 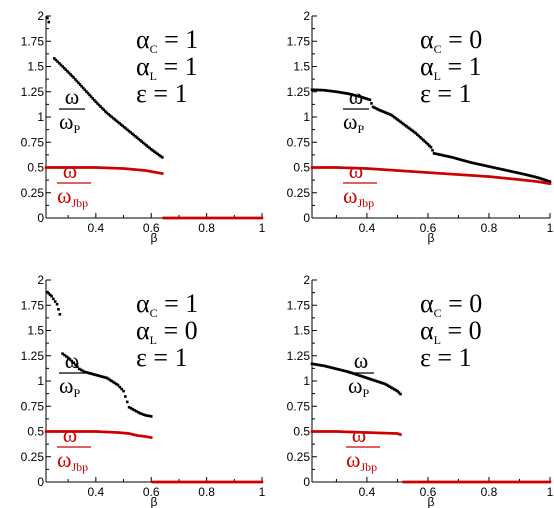 I want to click on y-tick-label: 1.5, so click(x=35, y=67).